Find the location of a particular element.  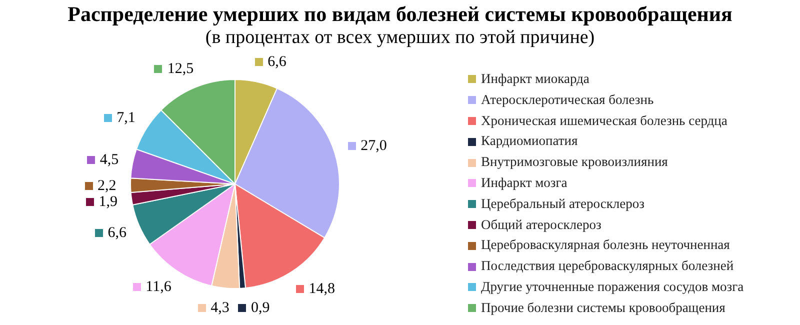

data-label: 1,9 is located at coordinates (108, 202).